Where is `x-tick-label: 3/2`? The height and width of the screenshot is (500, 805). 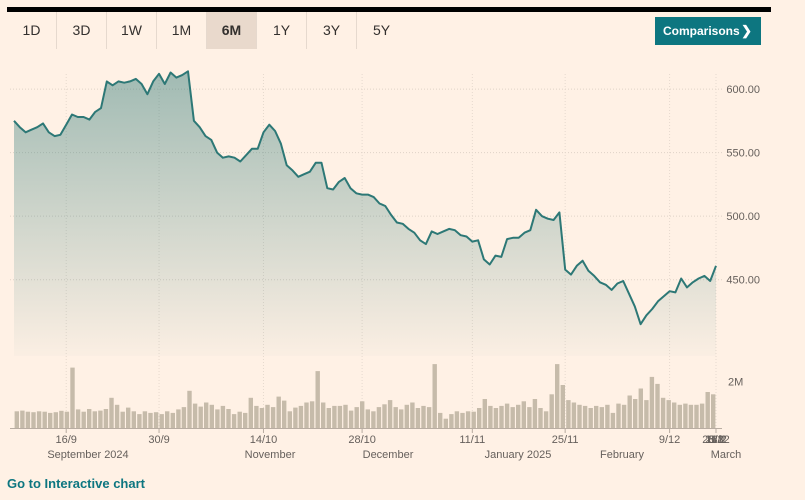 x-tick-label: 3/2 is located at coordinates (715, 440).